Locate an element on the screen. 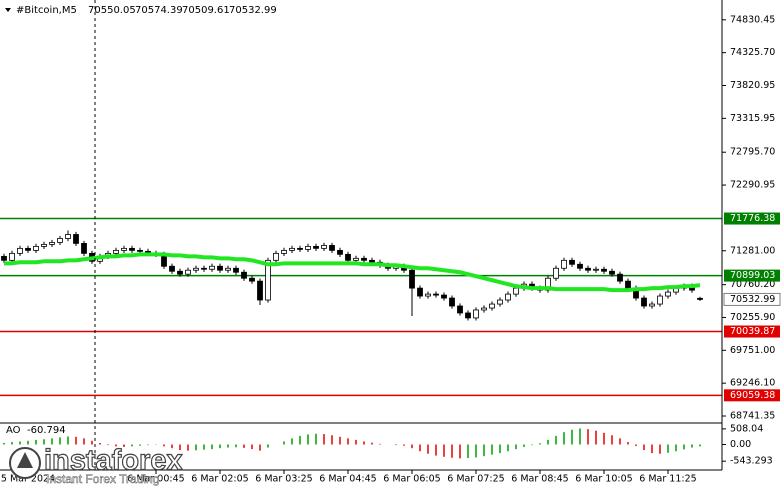  current-price-bg is located at coordinates (752, 299).